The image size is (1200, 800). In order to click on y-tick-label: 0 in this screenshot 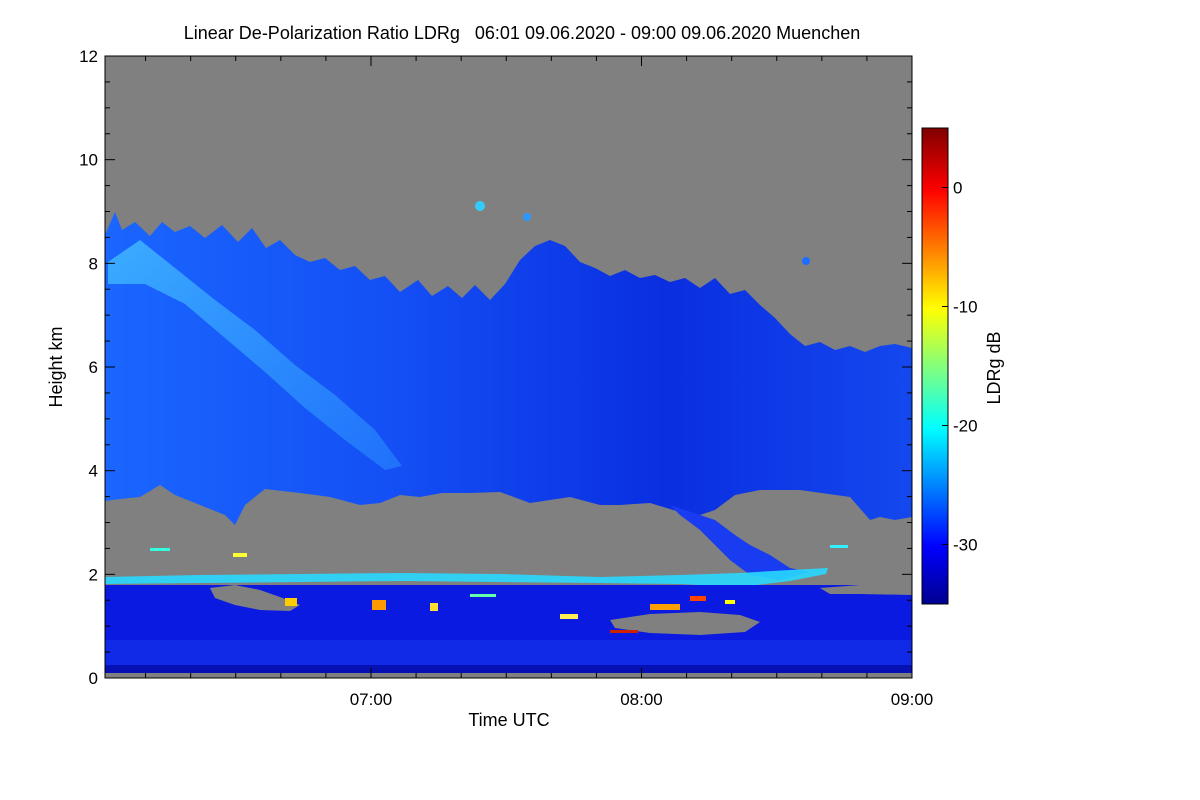, I will do `click(93, 678)`.